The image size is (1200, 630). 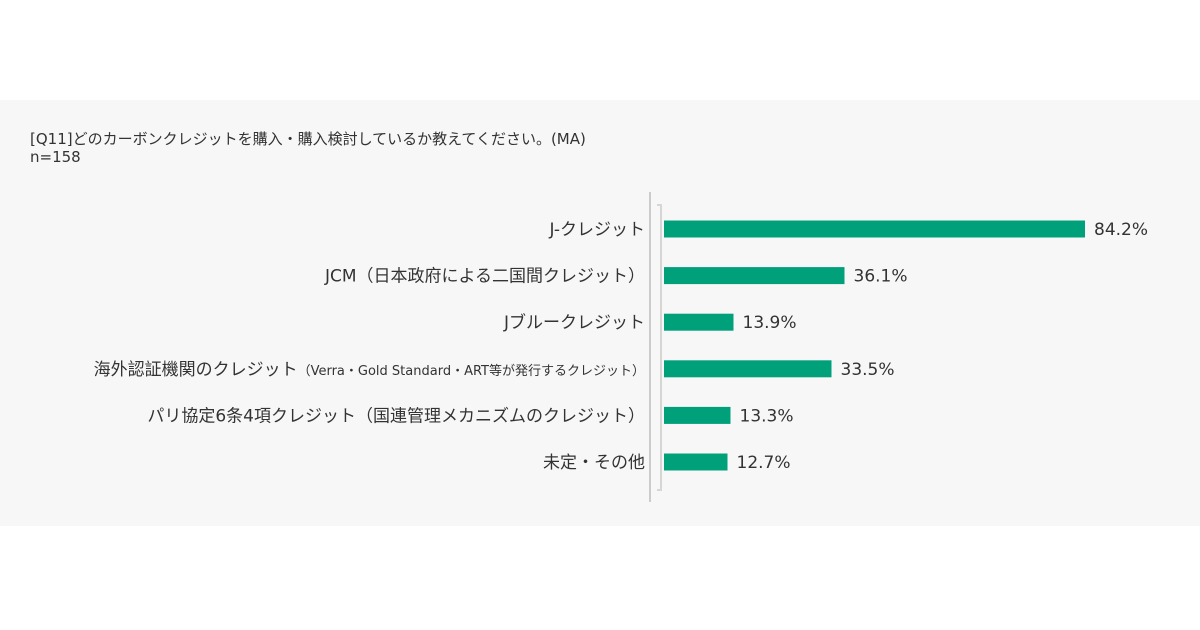 I want to click on value-label: 33.5%, so click(x=868, y=370).